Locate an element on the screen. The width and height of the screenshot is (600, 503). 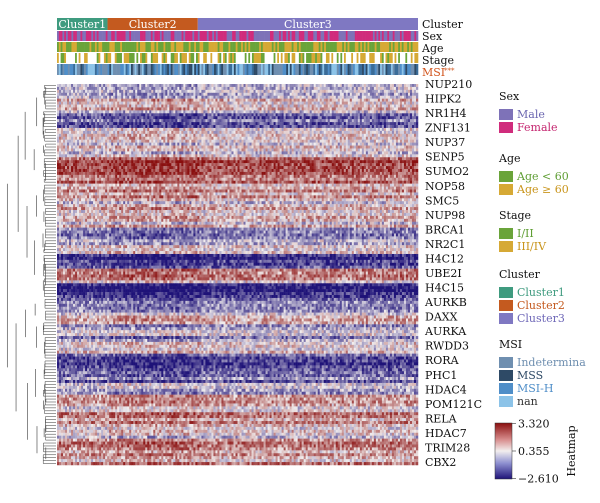
colorbar-mid-label: 0.355 is located at coordinates (534, 451).